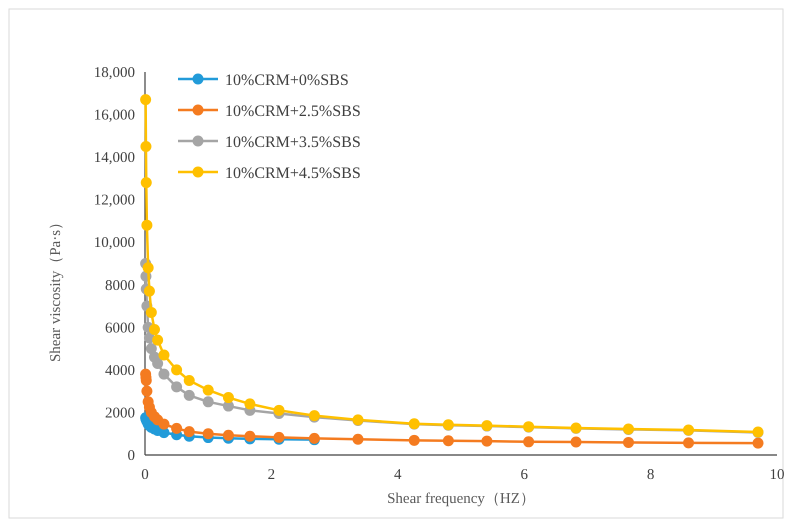 The width and height of the screenshot is (792, 527). What do you see at coordinates (145, 475) in the screenshot?
I see `x-tick-label: 0` at bounding box center [145, 475].